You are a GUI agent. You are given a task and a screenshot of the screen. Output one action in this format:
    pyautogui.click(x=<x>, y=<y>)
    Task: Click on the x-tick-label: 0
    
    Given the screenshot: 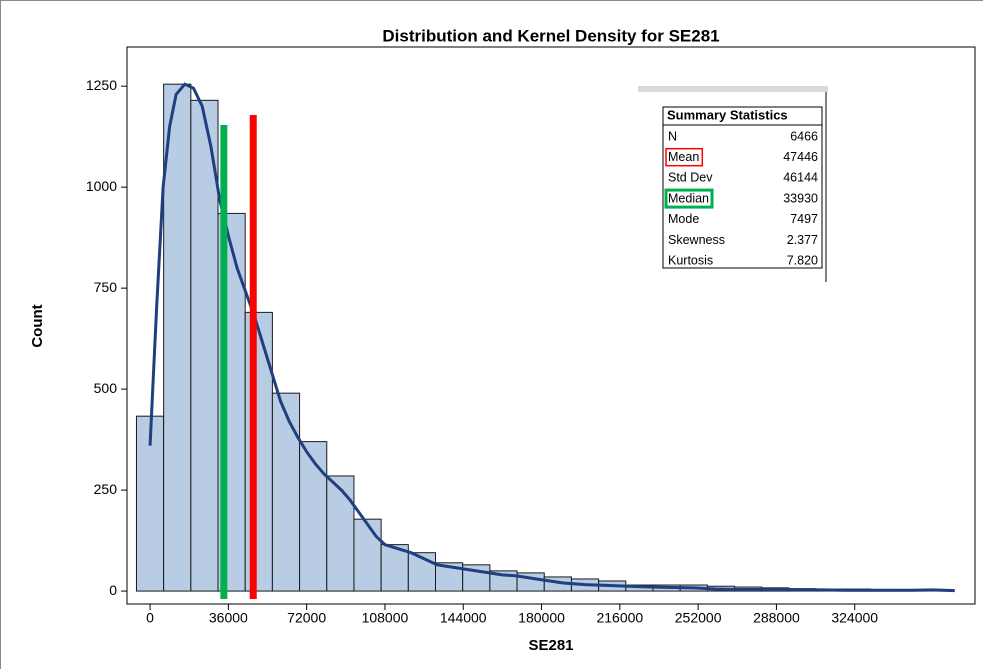 What is the action you would take?
    pyautogui.click(x=150, y=618)
    